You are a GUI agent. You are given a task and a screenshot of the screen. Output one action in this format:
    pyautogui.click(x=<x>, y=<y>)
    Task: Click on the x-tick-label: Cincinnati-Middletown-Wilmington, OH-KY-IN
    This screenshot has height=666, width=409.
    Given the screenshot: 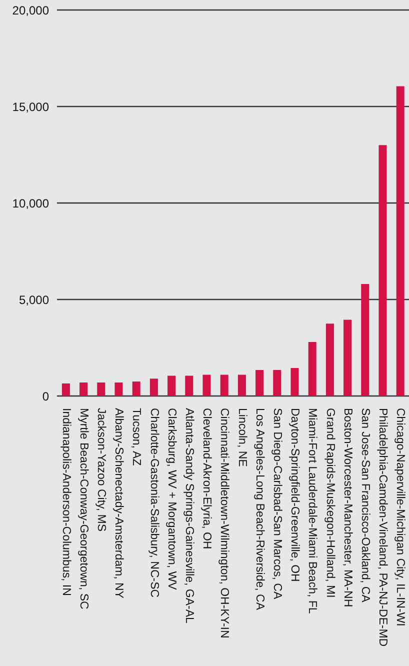 What is the action you would take?
    pyautogui.click(x=224, y=523)
    